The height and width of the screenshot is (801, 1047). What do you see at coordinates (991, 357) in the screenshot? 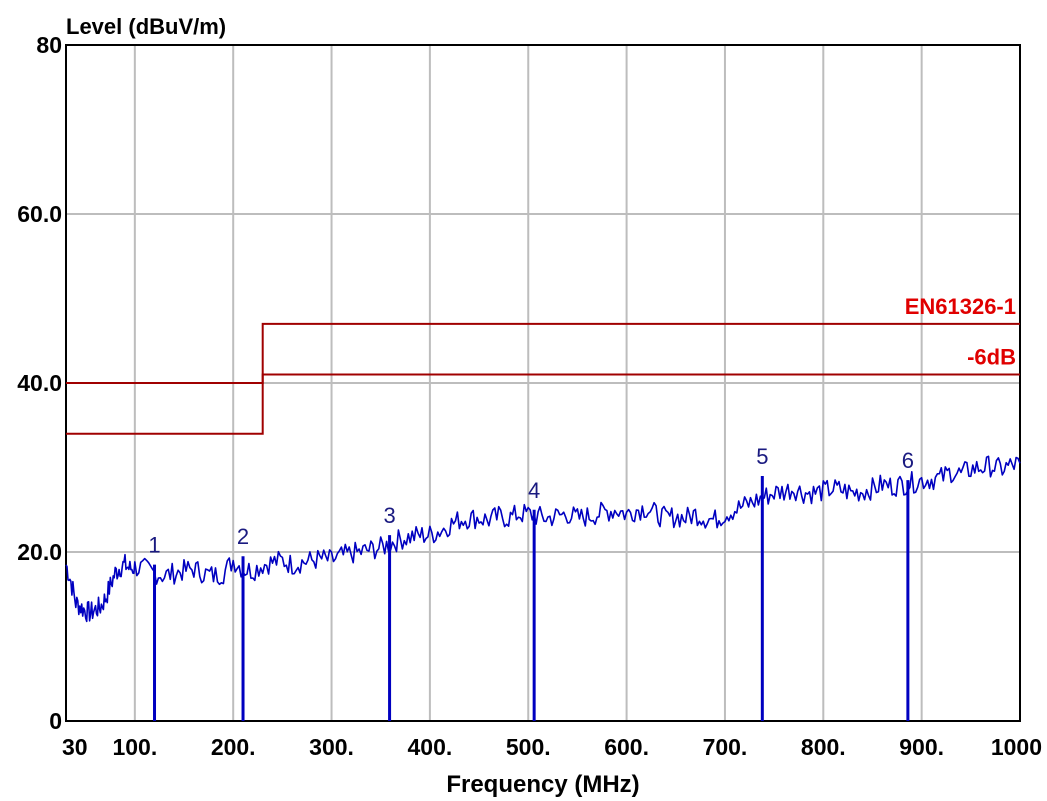
I see `limit-line-label: -6dB` at bounding box center [991, 357].